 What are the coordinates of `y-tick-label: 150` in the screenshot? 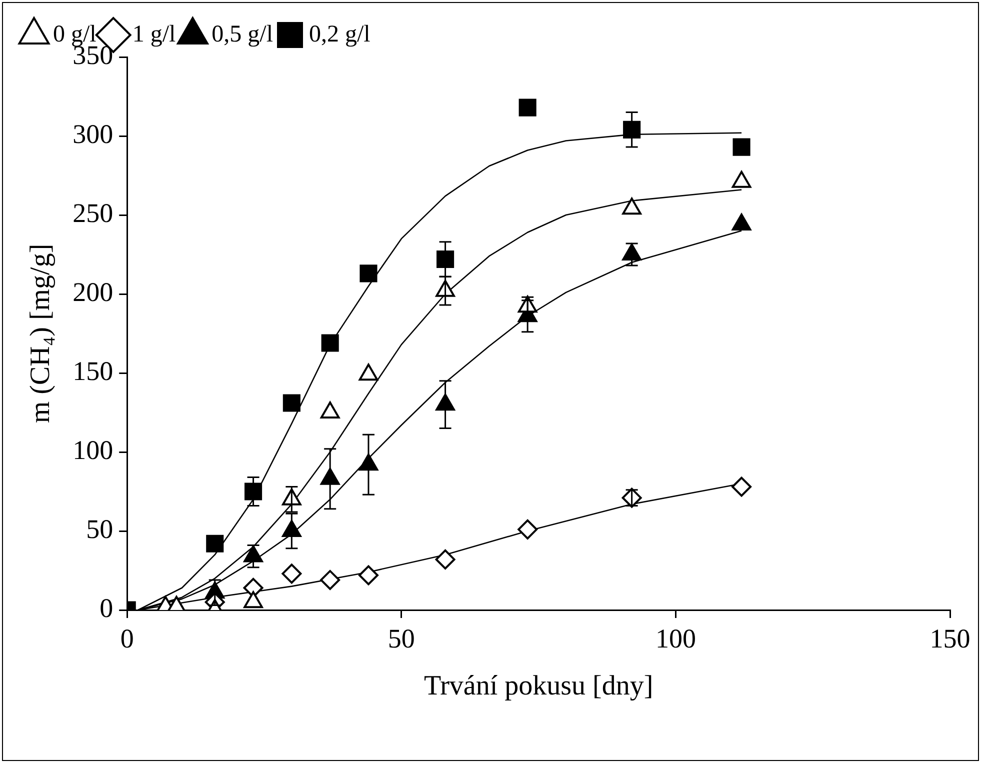 It's located at (93, 371).